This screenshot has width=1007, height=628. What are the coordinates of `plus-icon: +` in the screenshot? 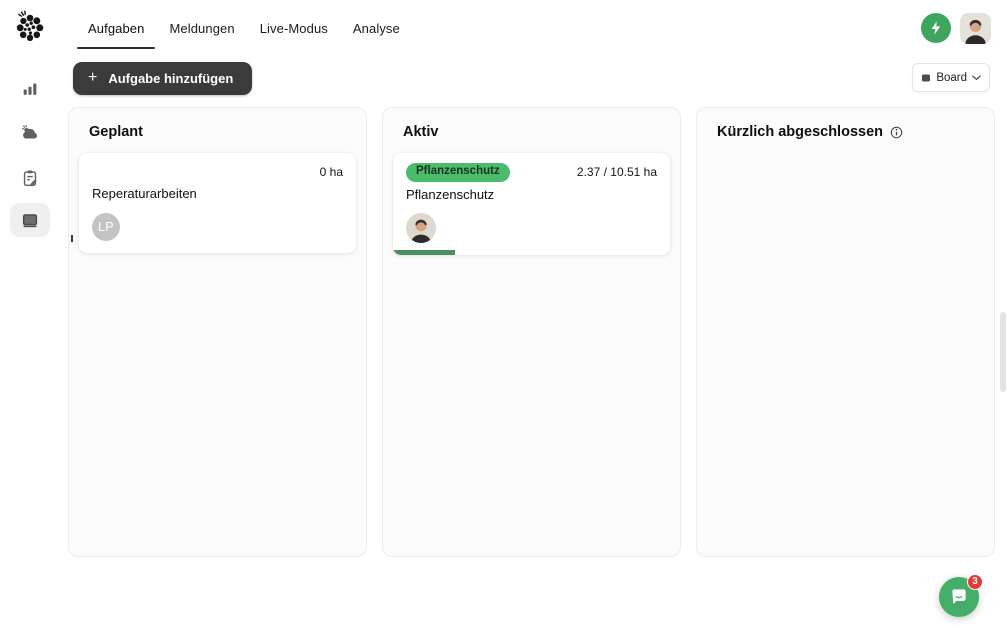 It's located at (93, 77).